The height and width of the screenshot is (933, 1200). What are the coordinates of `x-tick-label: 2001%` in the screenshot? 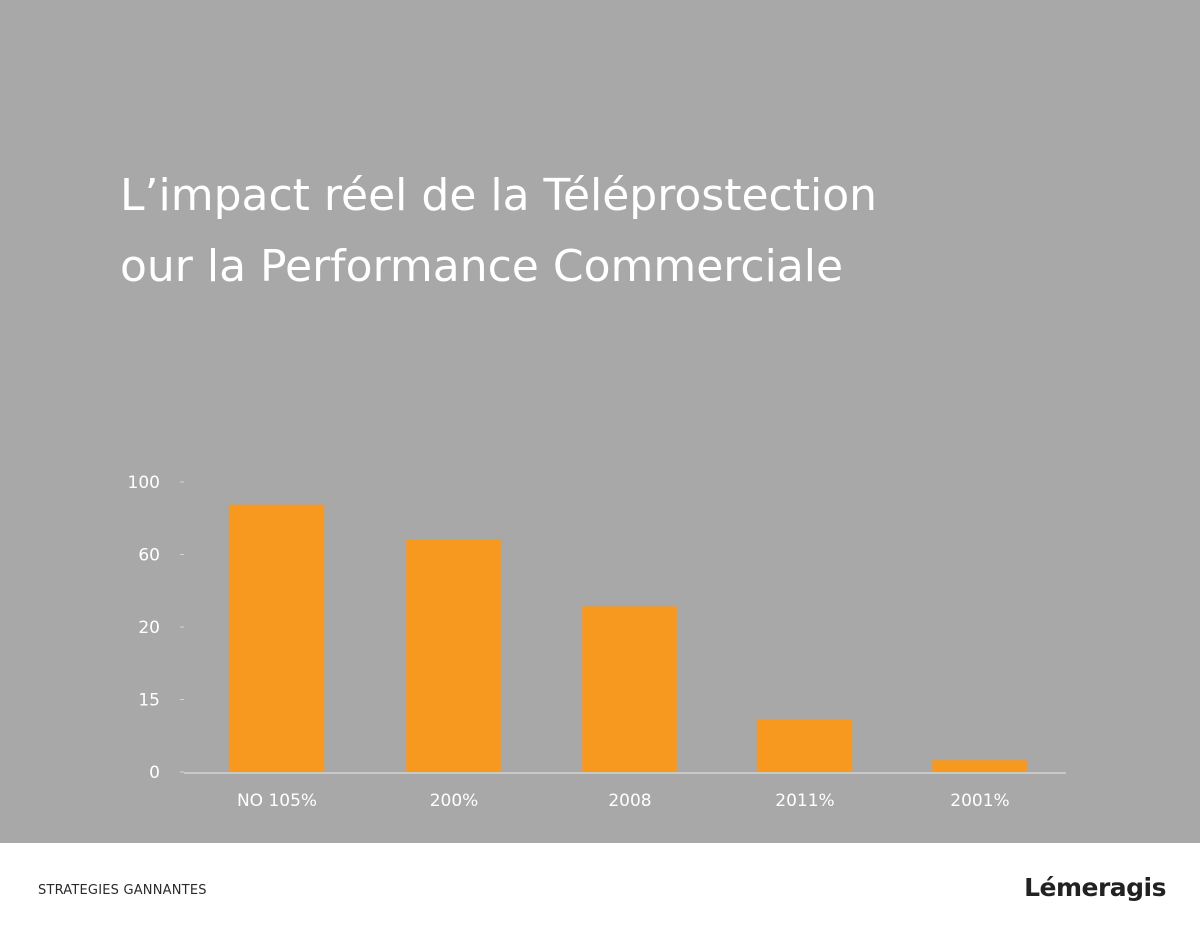 It's located at (979, 801).